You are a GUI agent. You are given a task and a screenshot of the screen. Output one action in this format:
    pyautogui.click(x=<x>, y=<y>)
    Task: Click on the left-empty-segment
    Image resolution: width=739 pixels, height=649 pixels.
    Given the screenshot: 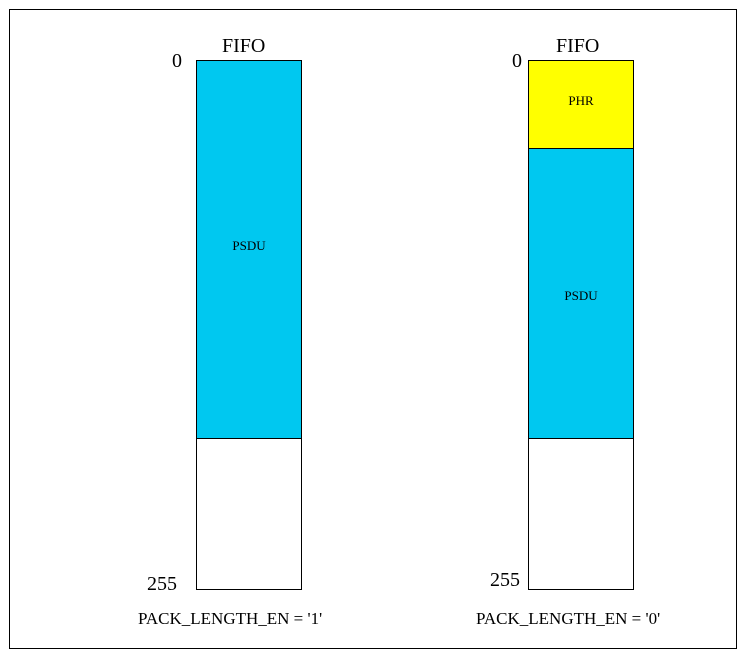 What is the action you would take?
    pyautogui.click(x=249, y=514)
    